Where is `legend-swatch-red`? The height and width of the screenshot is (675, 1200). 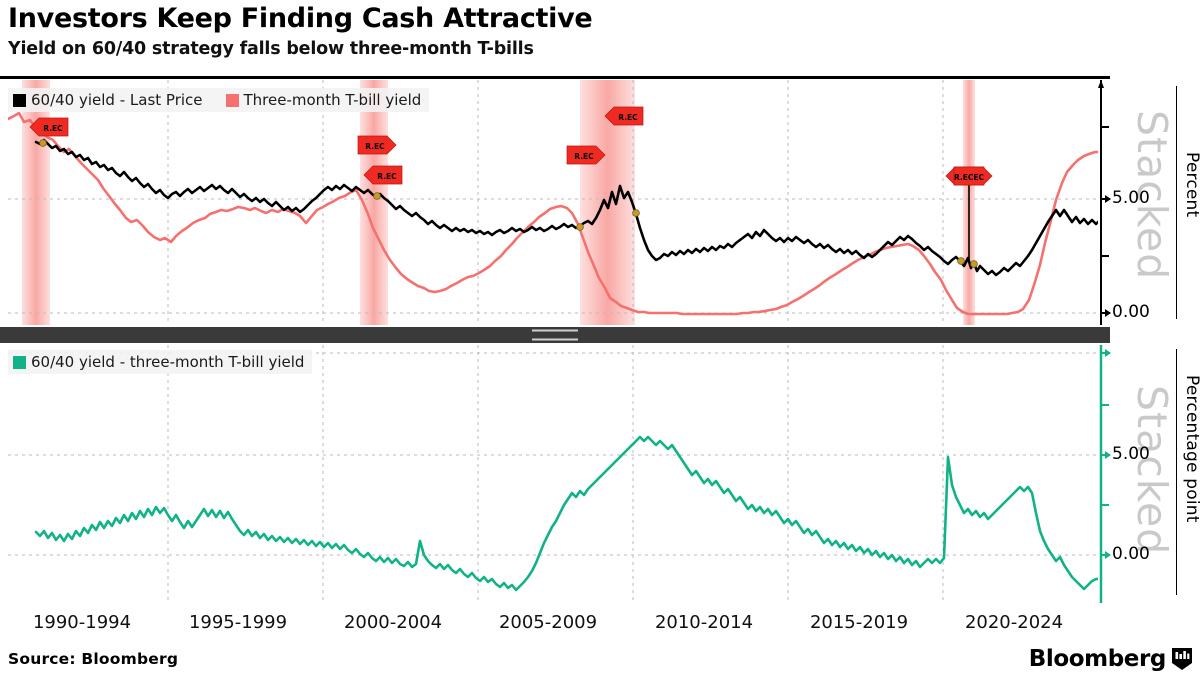
legend-swatch-red is located at coordinates (232, 100).